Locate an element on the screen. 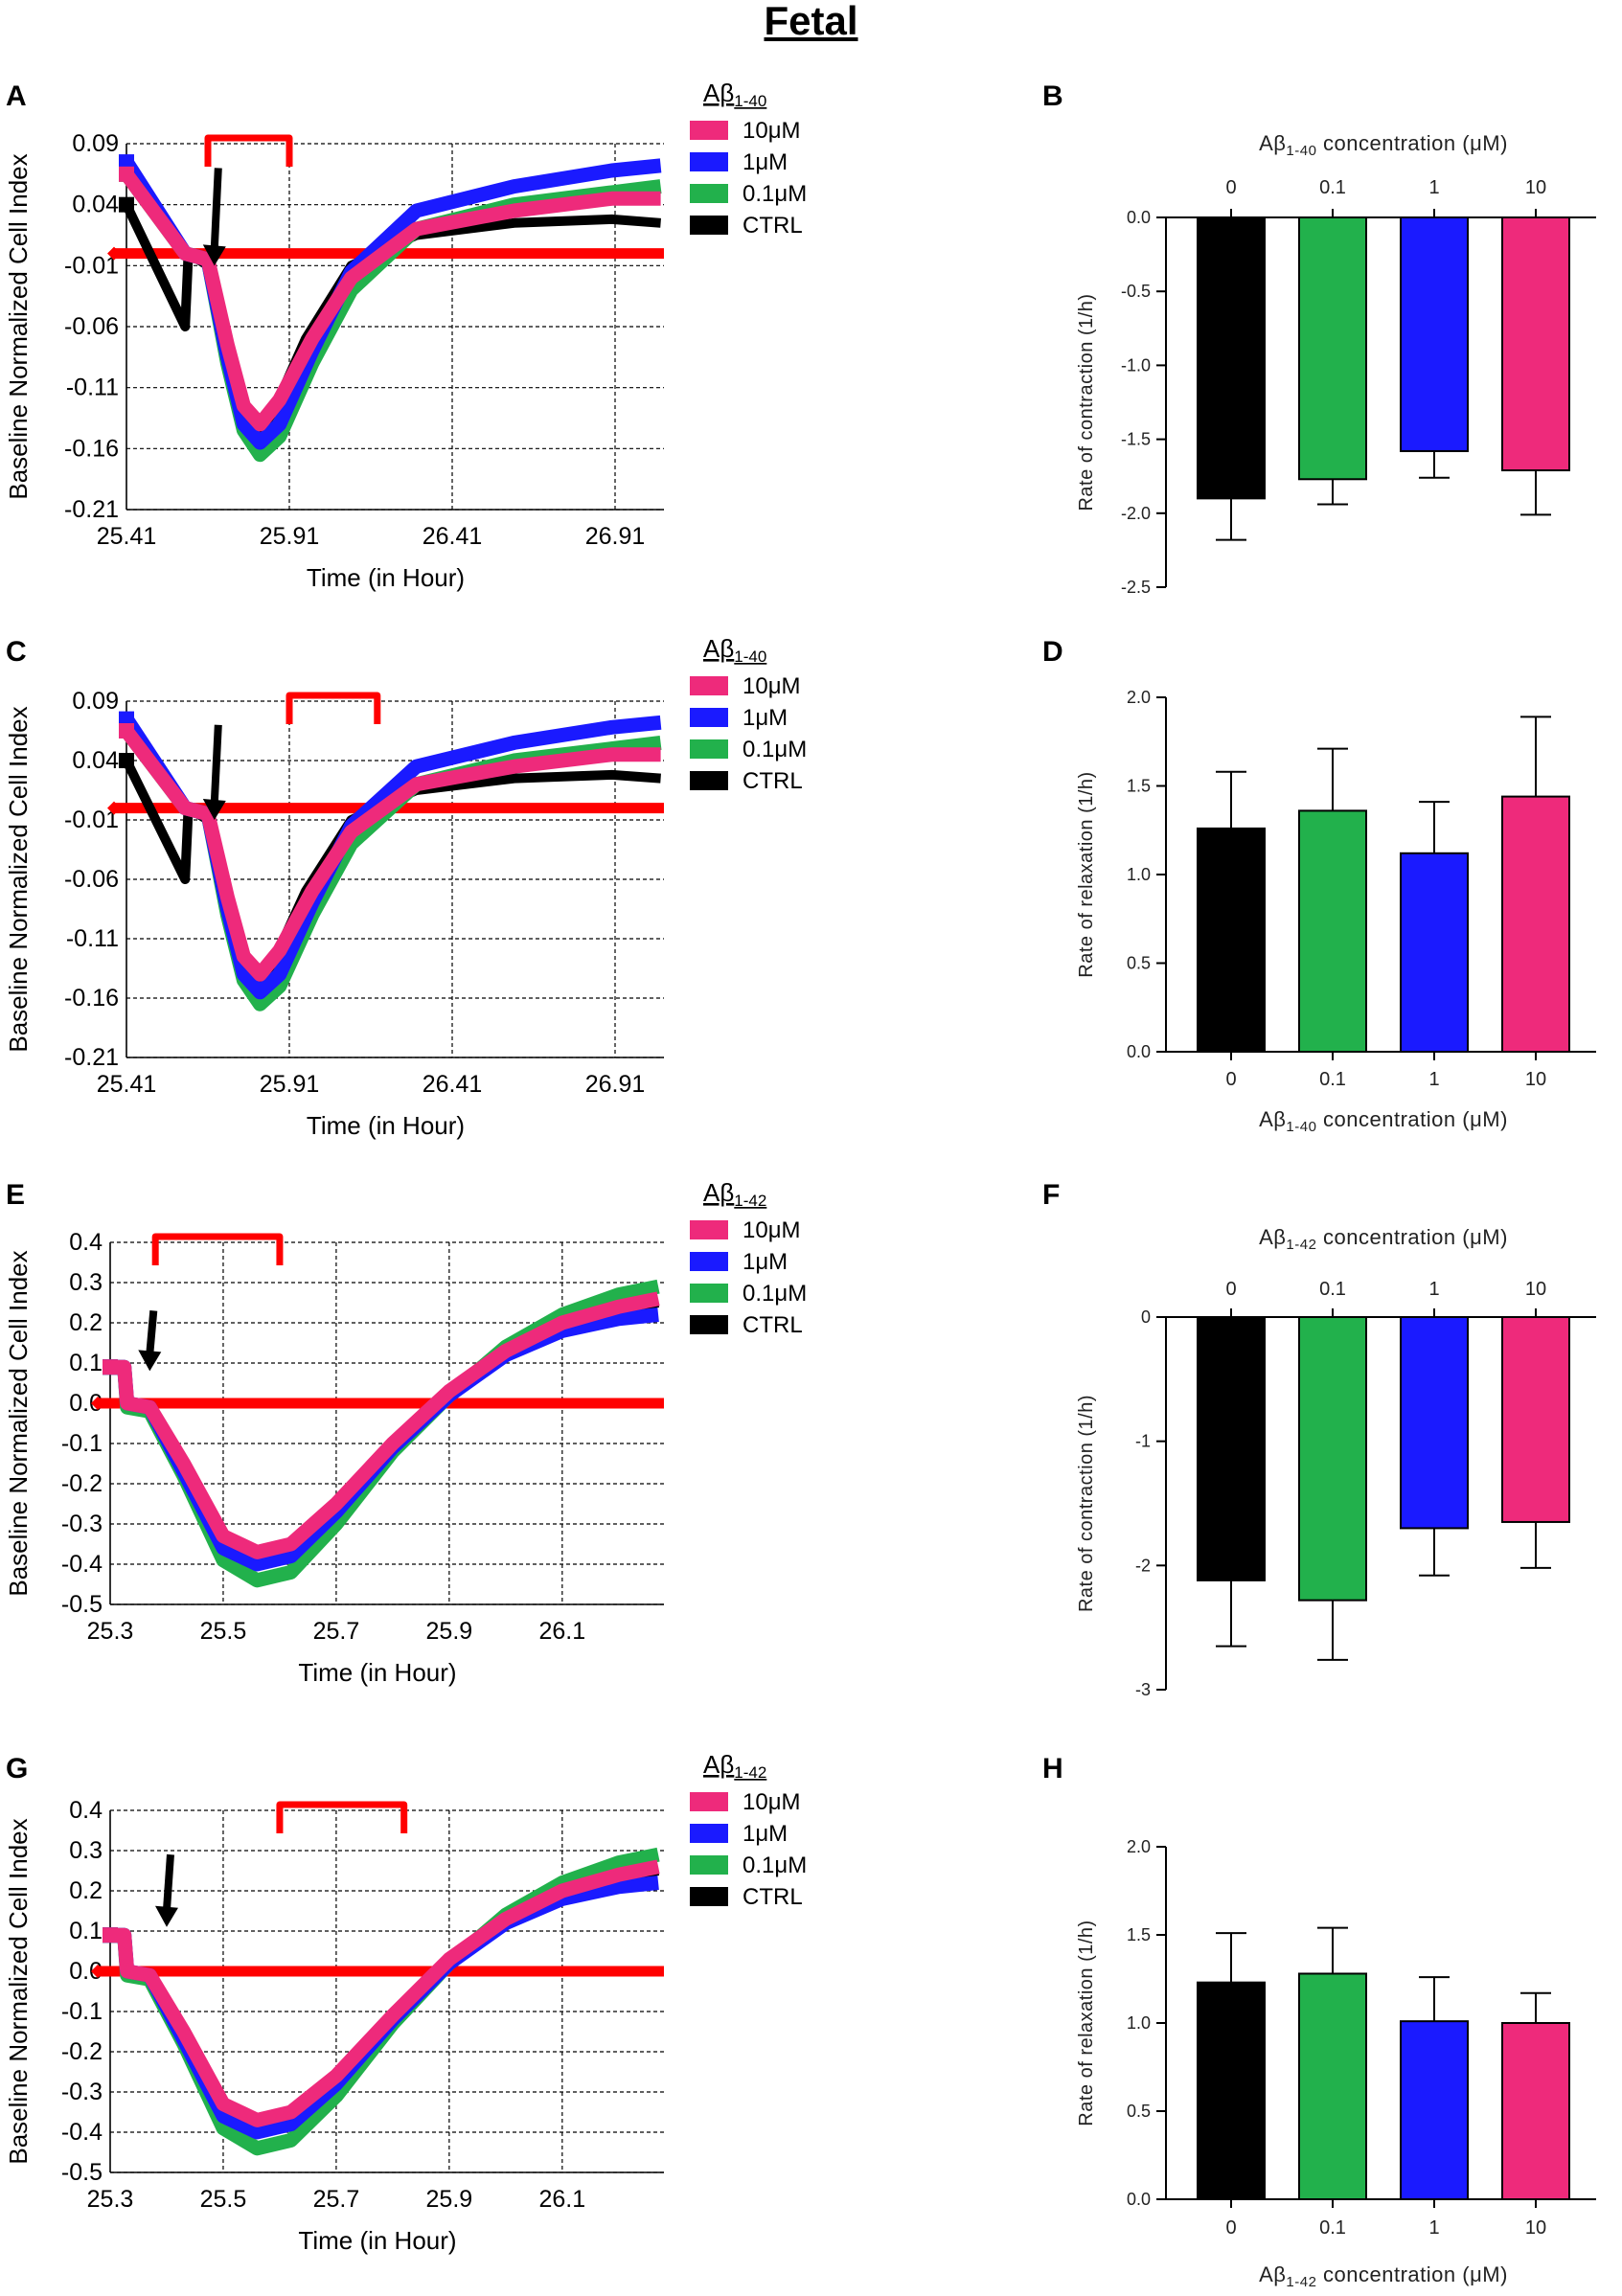 Image resolution: width=1622 pixels, height=2296 pixels. y-tick-label: -1 is located at coordinates (1143, 1442).